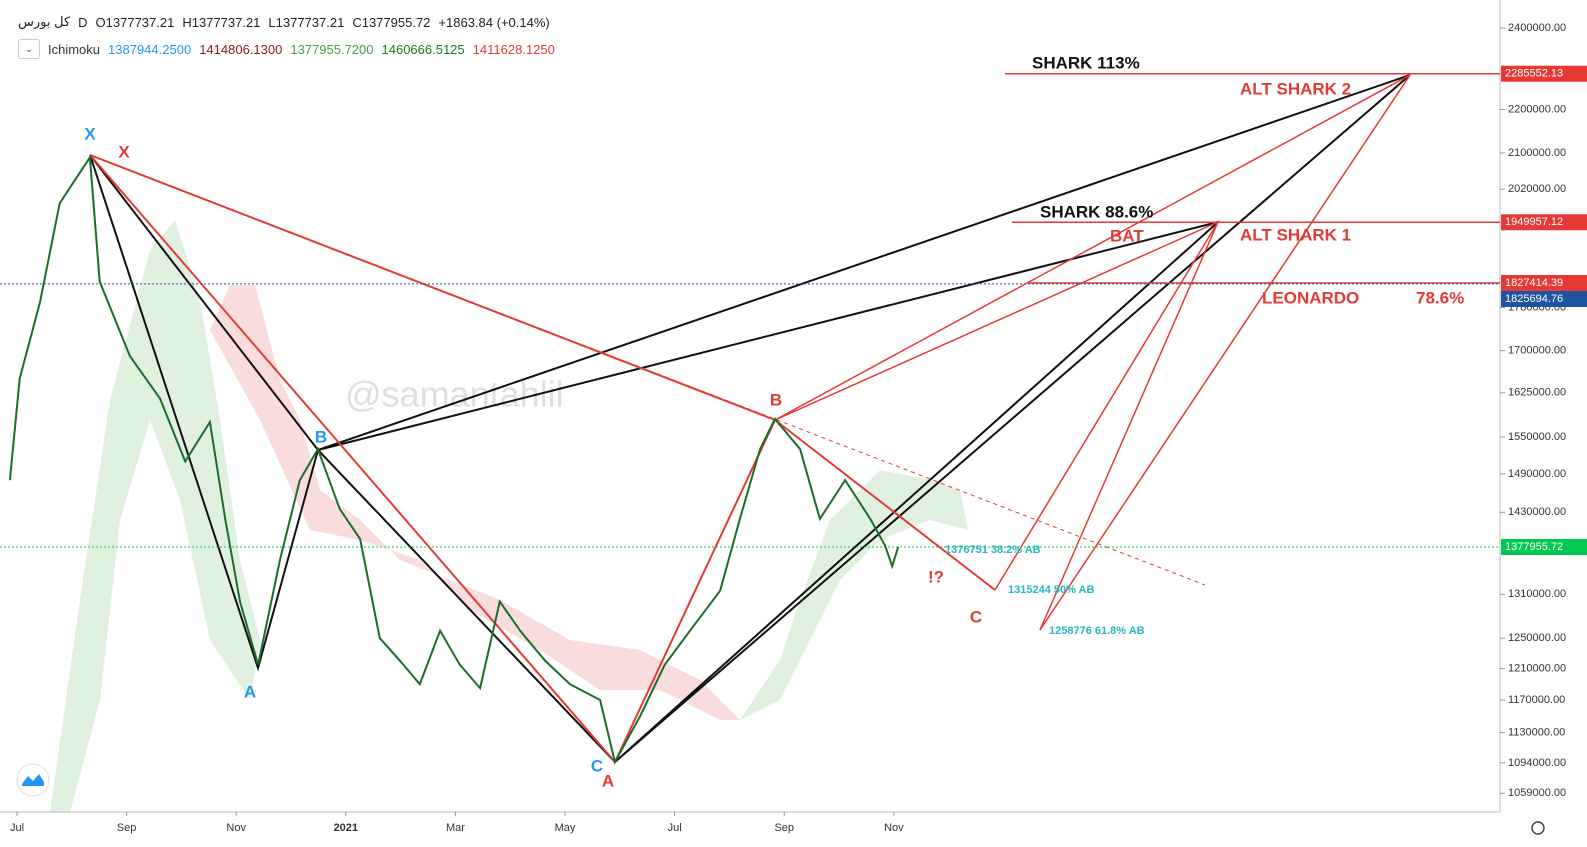 The image size is (1587, 847). I want to click on y-tick-label: 1430000.00, so click(1537, 512).